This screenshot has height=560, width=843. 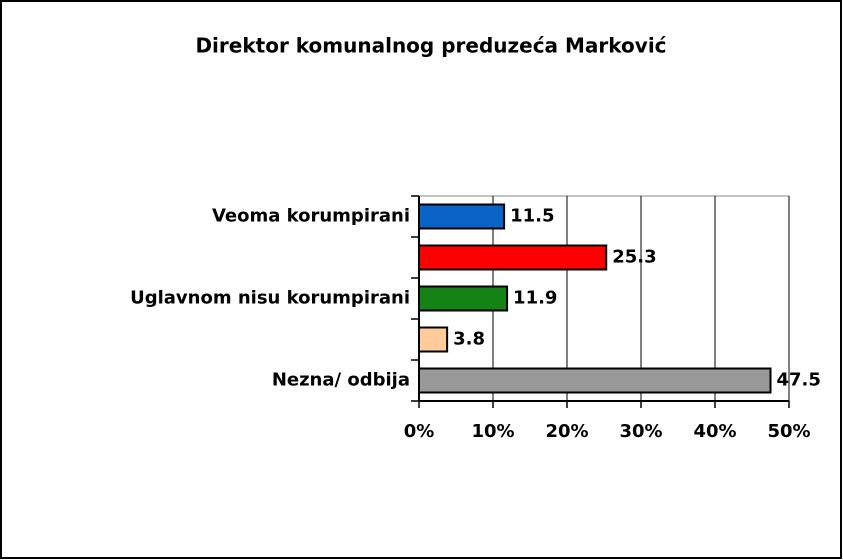 What do you see at coordinates (714, 431) in the screenshot?
I see `x-tick-label: 40%` at bounding box center [714, 431].